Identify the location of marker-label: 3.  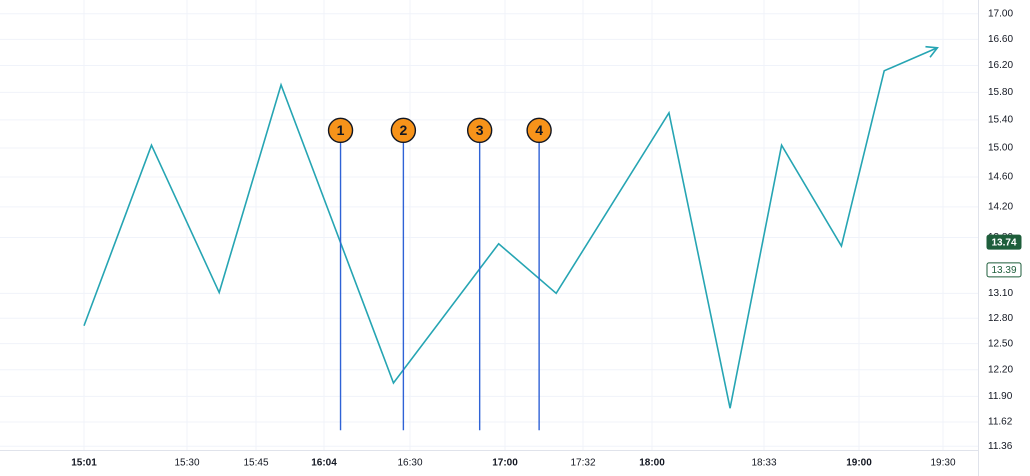
(480, 130).